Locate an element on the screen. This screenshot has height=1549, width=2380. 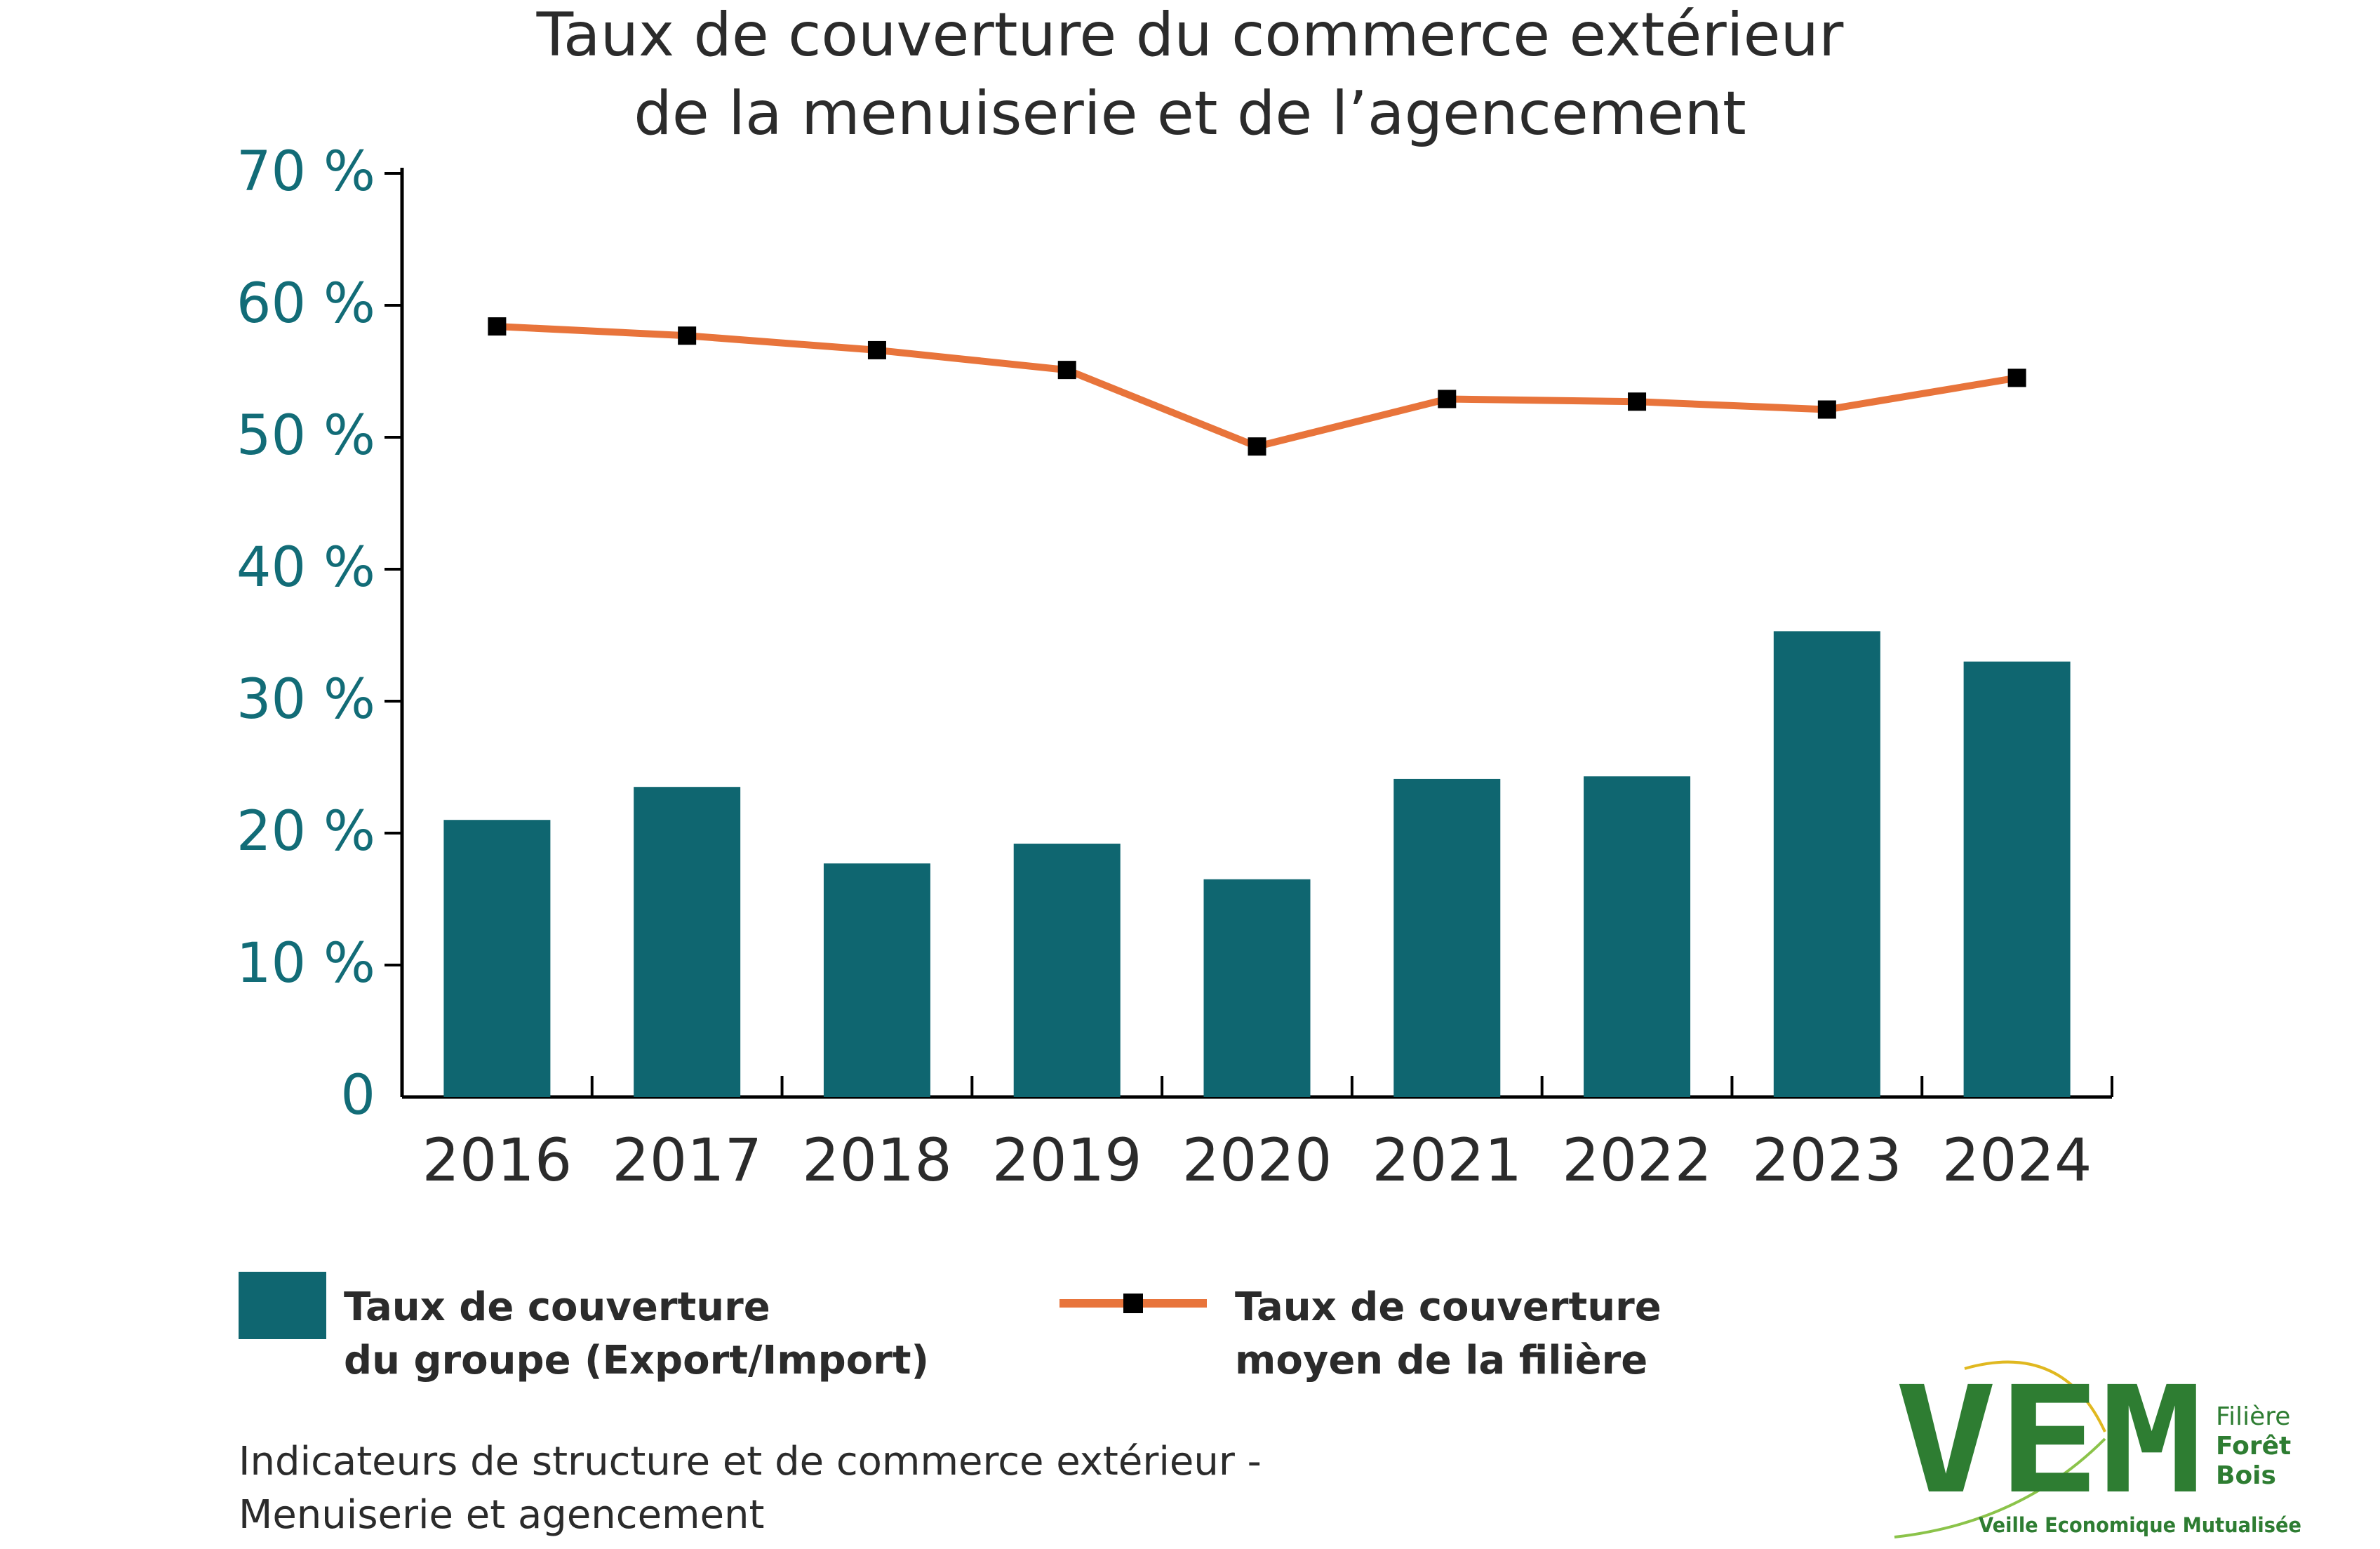
logo-swoosh-yellow is located at coordinates (2035, 1396).